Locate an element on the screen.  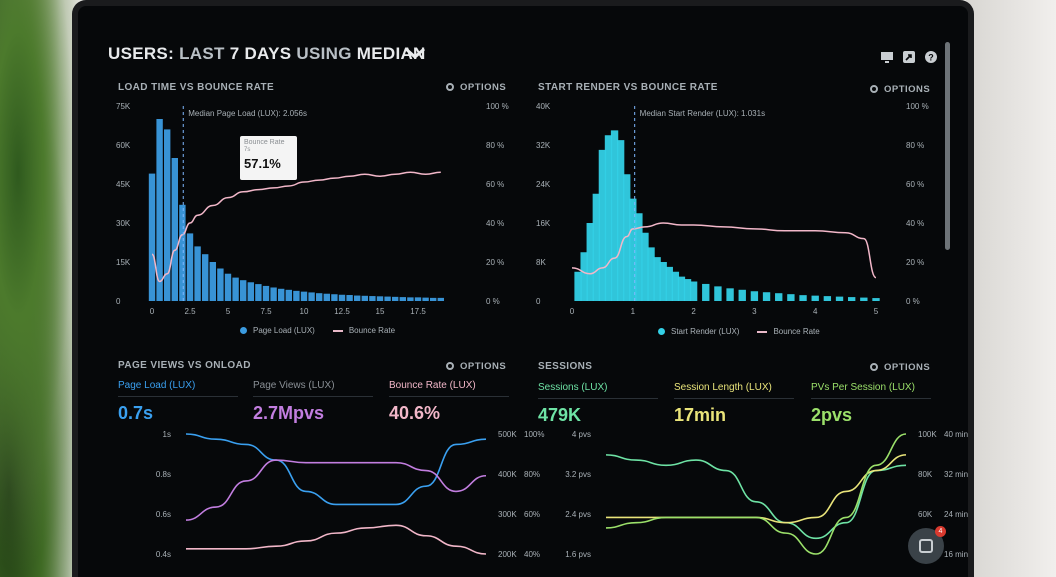
metric-label: Bounce Rate (LUX) is located at coordinates (449, 388).